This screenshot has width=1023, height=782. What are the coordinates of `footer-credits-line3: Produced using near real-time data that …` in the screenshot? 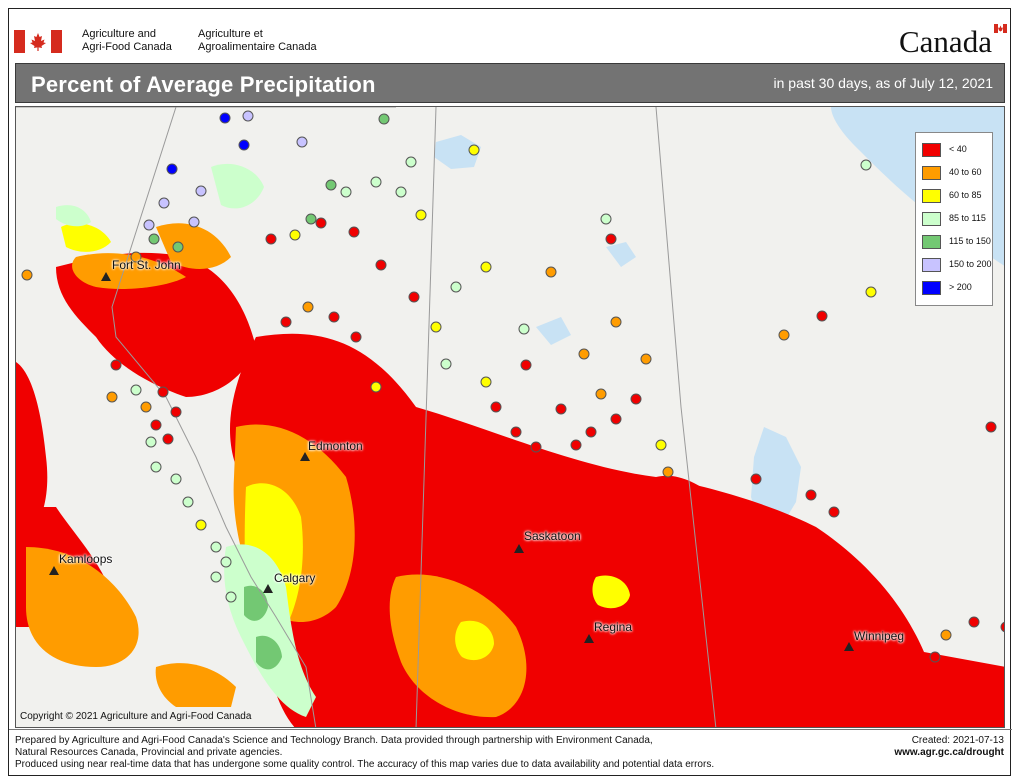 It's located at (365, 764).